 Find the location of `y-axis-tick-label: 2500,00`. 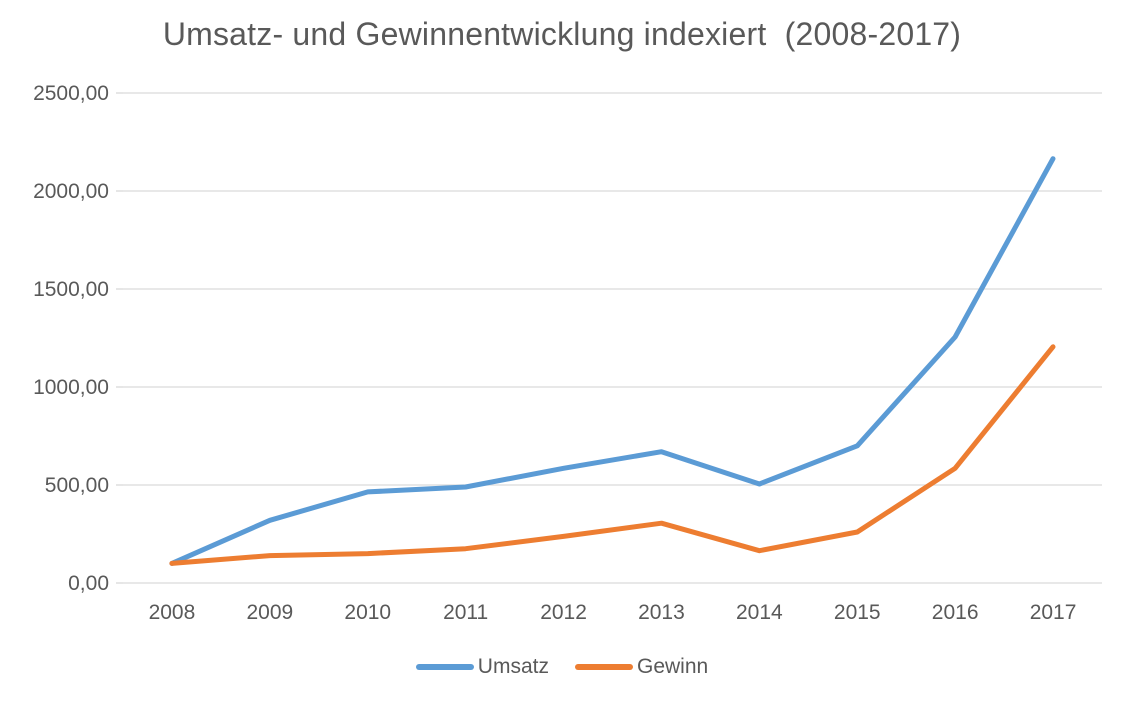

y-axis-tick-label: 2500,00 is located at coordinates (71, 93).